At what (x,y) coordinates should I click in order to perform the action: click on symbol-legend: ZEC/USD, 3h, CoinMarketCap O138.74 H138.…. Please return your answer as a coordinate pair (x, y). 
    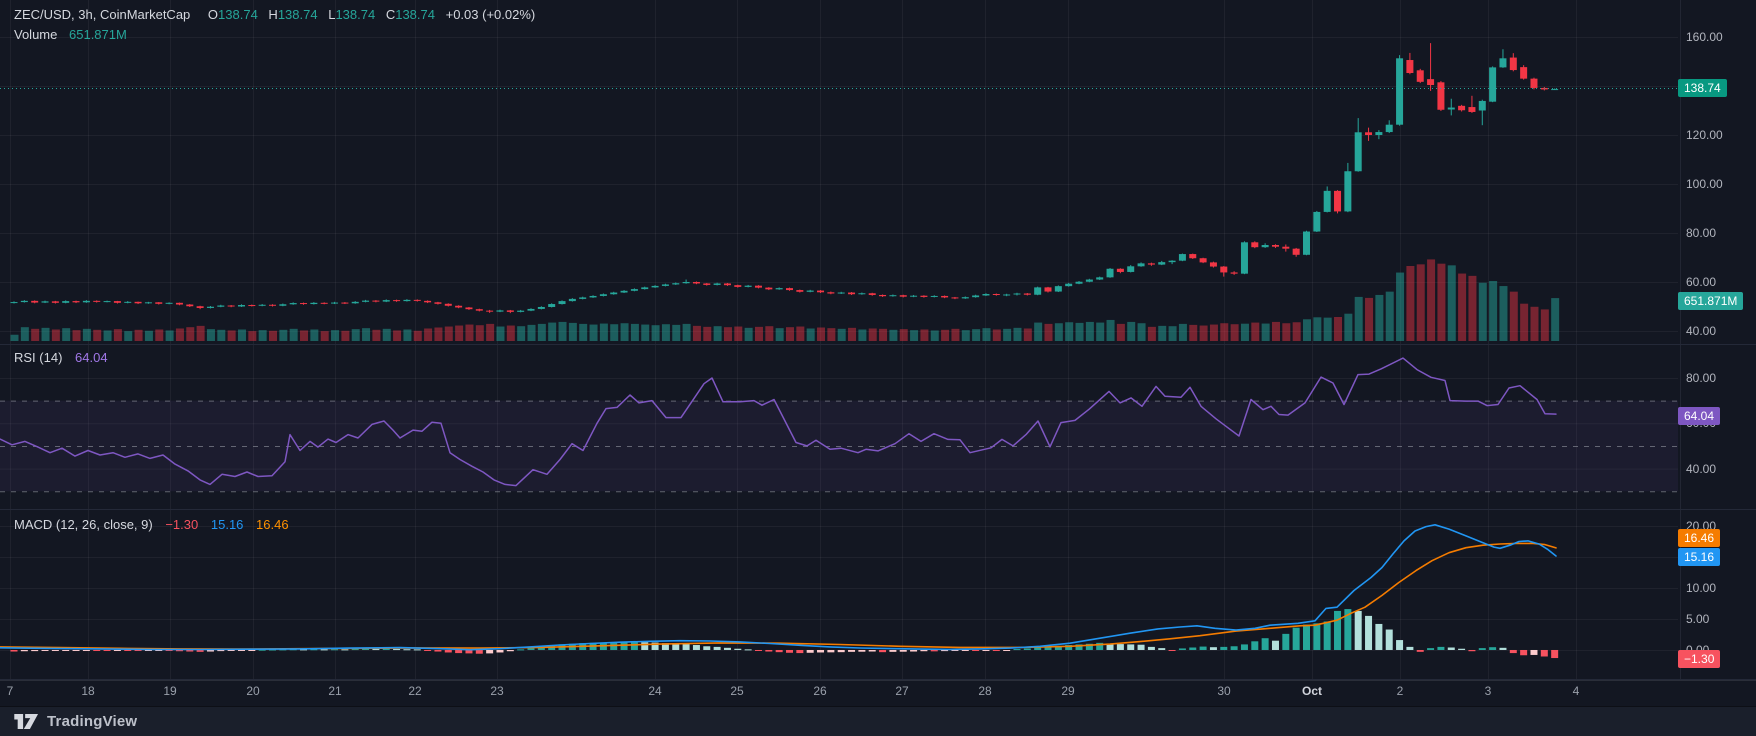
    Looking at the image, I should click on (274, 14).